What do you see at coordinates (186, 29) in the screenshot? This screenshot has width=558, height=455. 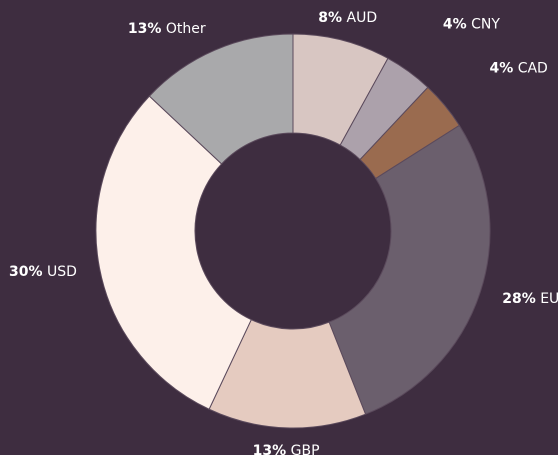 I see `category-label: Other` at bounding box center [186, 29].